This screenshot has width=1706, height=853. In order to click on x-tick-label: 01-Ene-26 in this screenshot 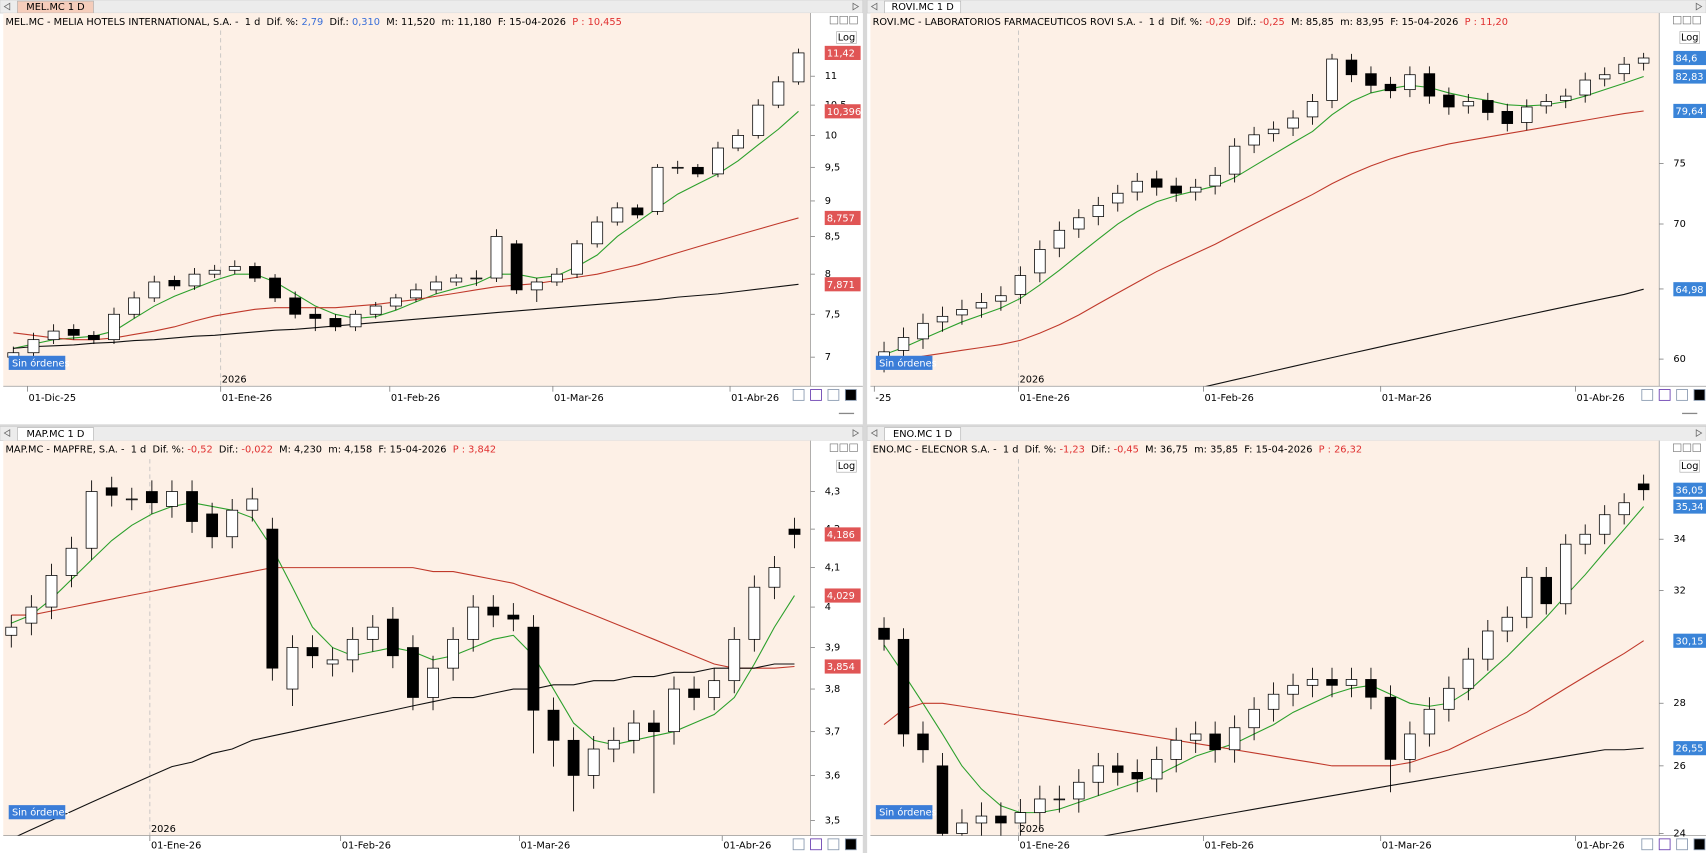, I will do `click(247, 398)`.